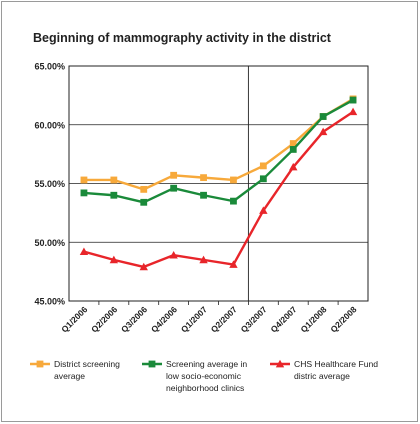 This screenshot has width=420, height=424. Describe the element at coordinates (49, 184) in the screenshot. I see `y-tick-label: 55.00%` at that location.